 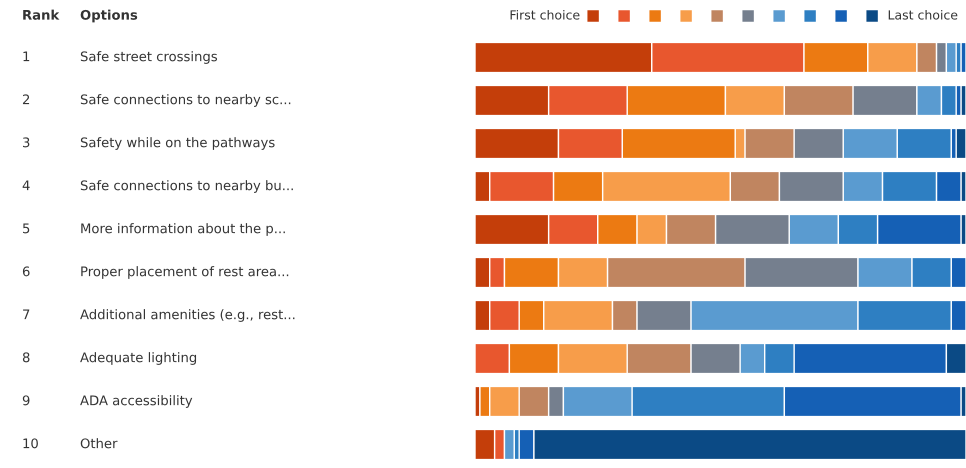 What do you see at coordinates (26, 357) in the screenshot?
I see `text: 8` at bounding box center [26, 357].